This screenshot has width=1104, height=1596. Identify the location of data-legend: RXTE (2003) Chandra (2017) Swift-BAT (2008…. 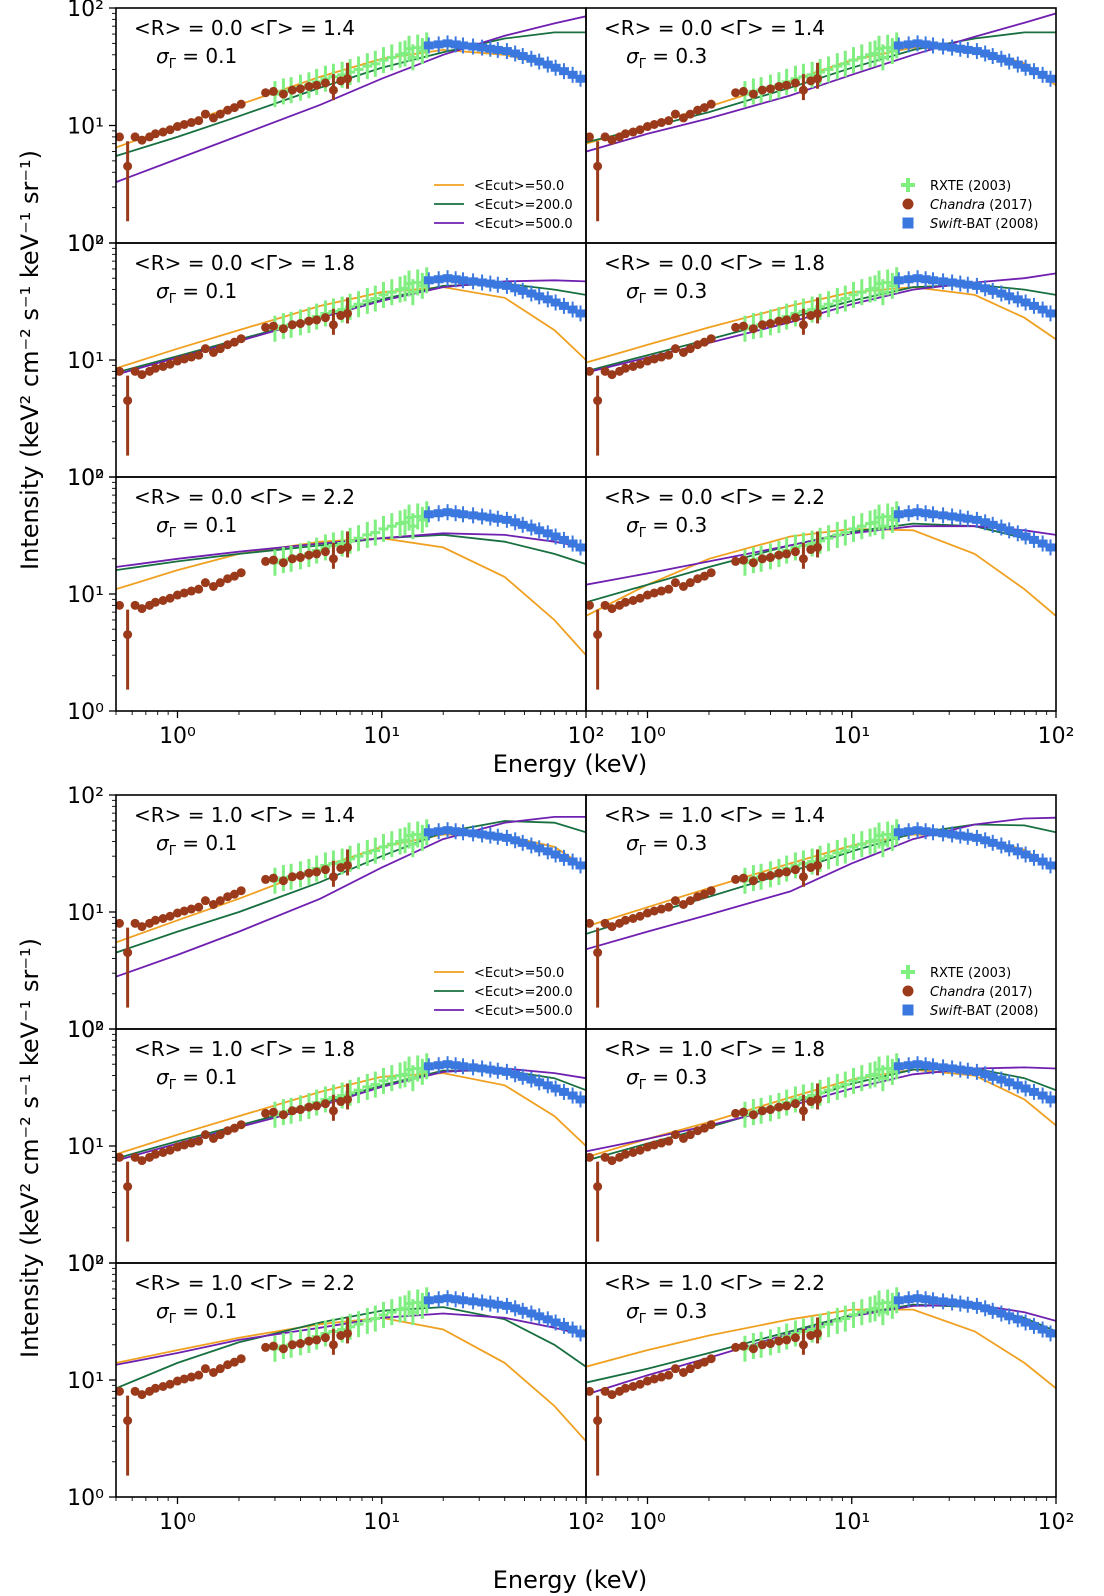
(970, 992).